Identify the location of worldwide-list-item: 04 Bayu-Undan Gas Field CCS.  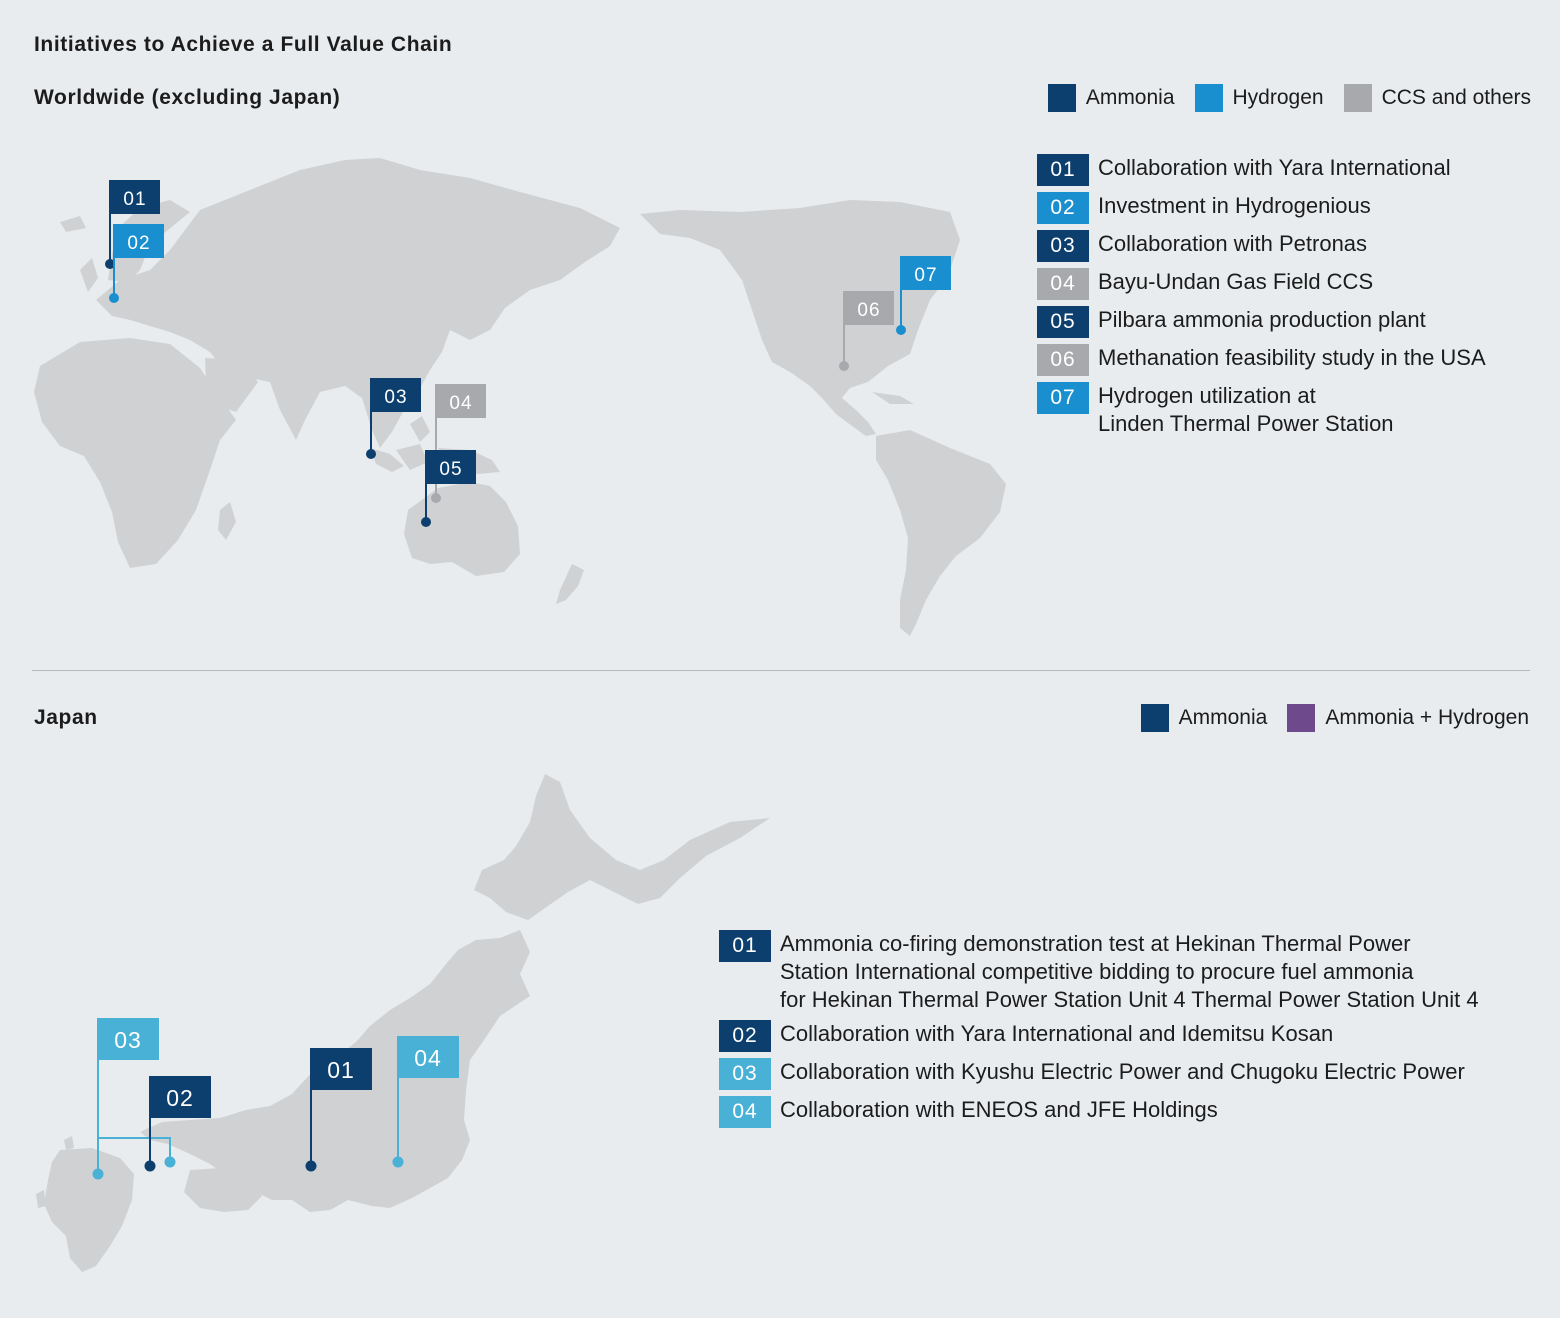
(1287, 284).